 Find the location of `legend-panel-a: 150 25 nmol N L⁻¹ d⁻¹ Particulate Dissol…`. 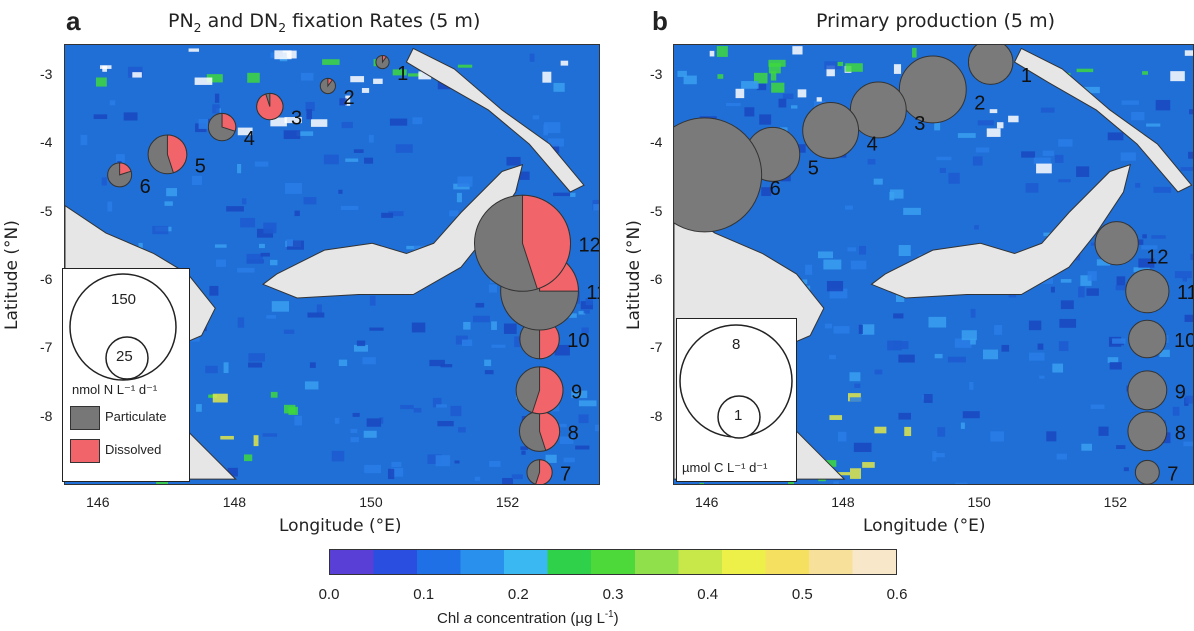

legend-panel-a: 150 25 nmol N L⁻¹ d⁻¹ Particulate Dissol… is located at coordinates (126, 375).